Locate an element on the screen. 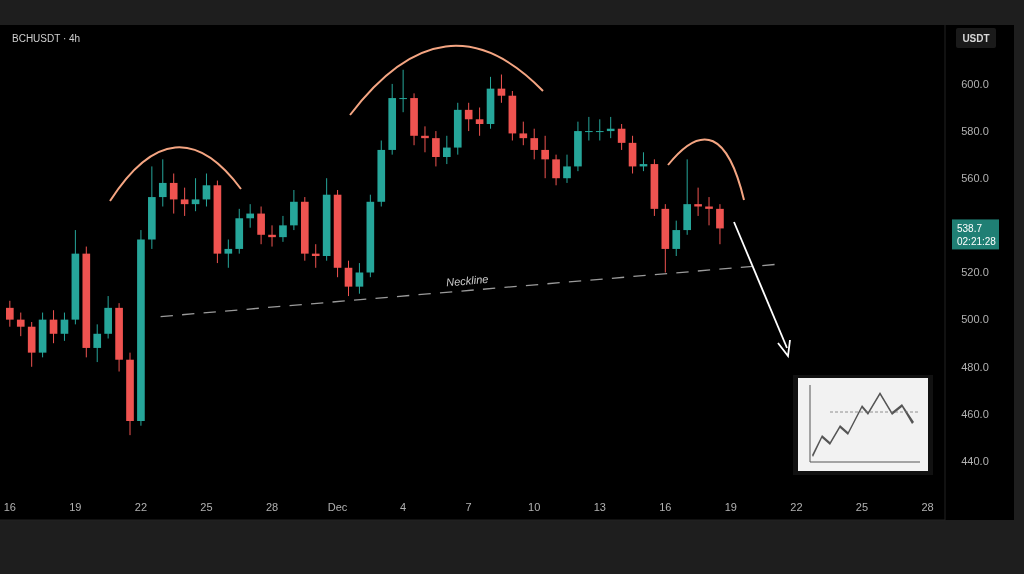 Image resolution: width=1024 pixels, height=574 pixels. y-tick-label: 500.0 is located at coordinates (975, 319).